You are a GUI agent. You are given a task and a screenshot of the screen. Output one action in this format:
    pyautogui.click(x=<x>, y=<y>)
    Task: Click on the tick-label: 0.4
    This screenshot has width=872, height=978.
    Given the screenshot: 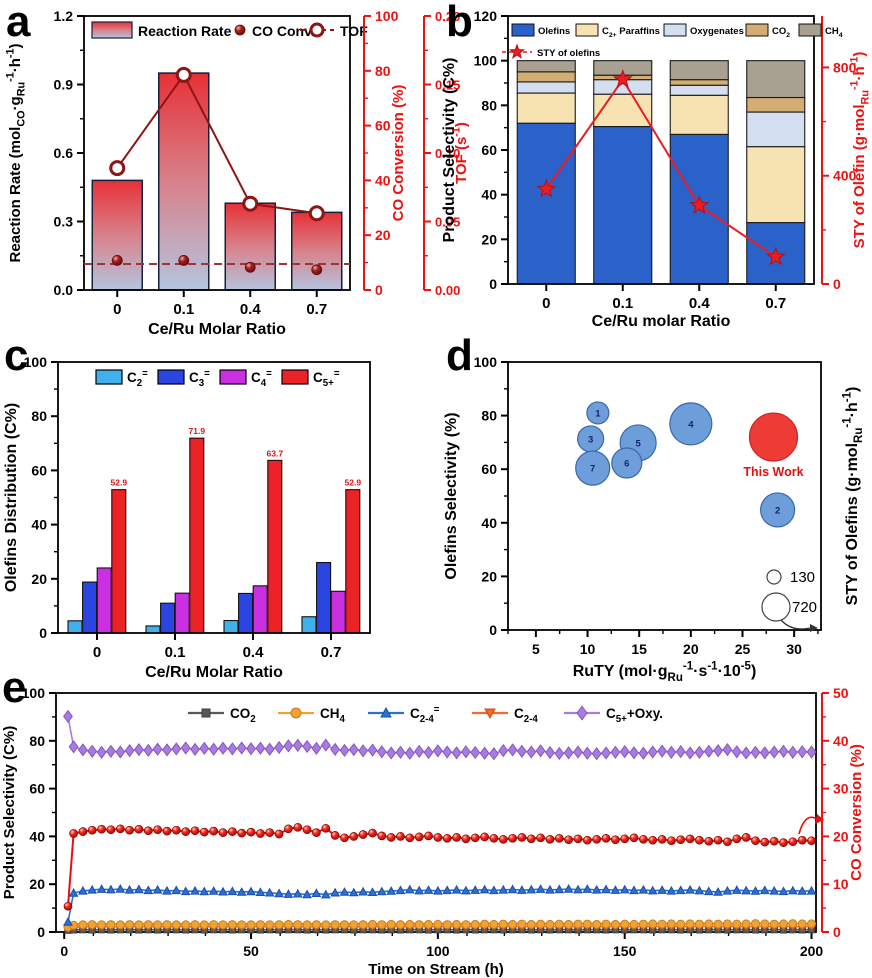 What is the action you would take?
    pyautogui.click(x=700, y=303)
    